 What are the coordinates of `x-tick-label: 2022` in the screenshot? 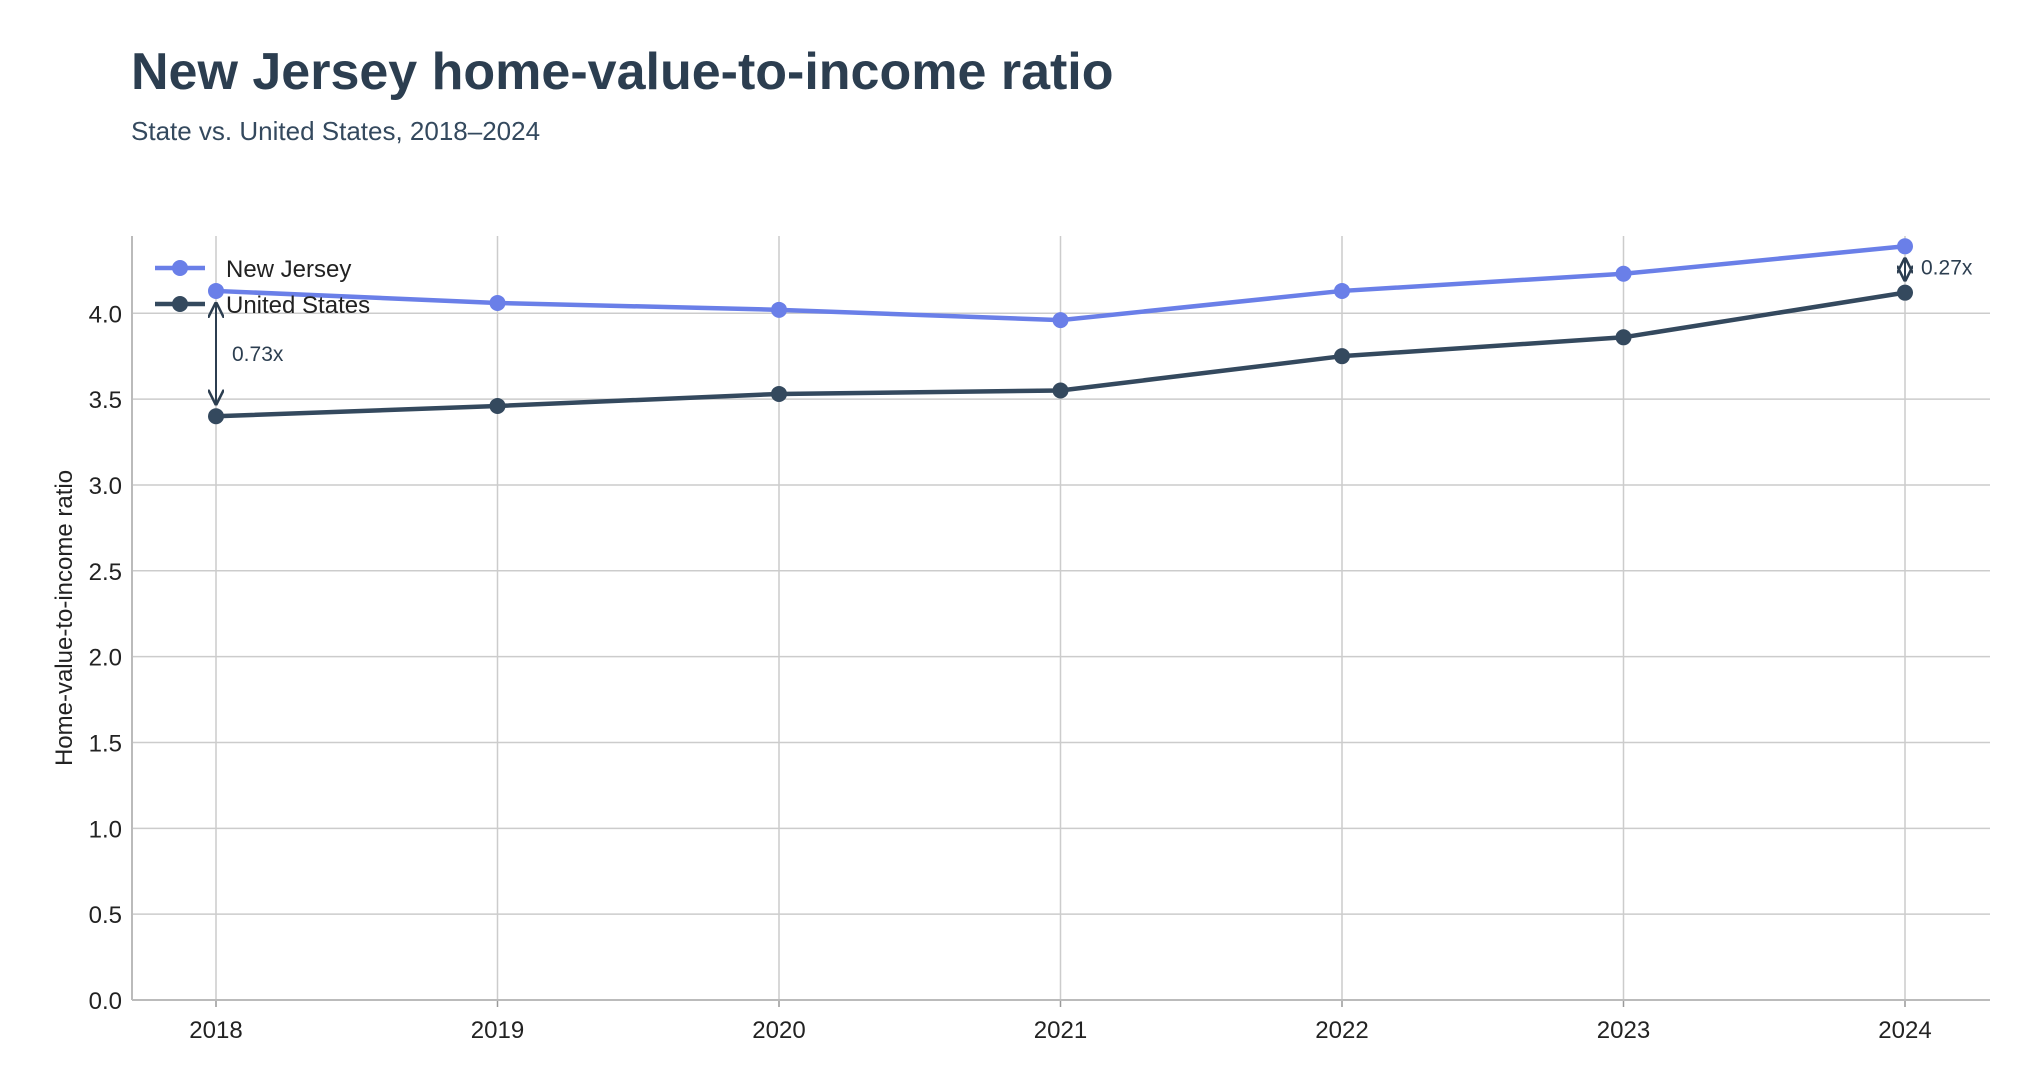 It's located at (1341, 1030).